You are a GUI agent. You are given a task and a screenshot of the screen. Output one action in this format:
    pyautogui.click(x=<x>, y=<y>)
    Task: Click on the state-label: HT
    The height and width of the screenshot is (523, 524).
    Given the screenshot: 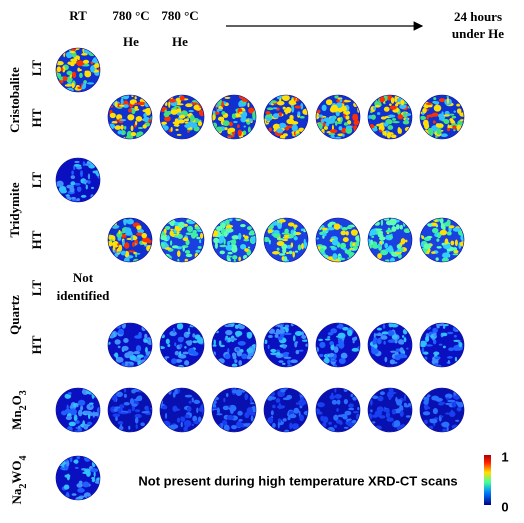 What is the action you would take?
    pyautogui.click(x=36, y=117)
    